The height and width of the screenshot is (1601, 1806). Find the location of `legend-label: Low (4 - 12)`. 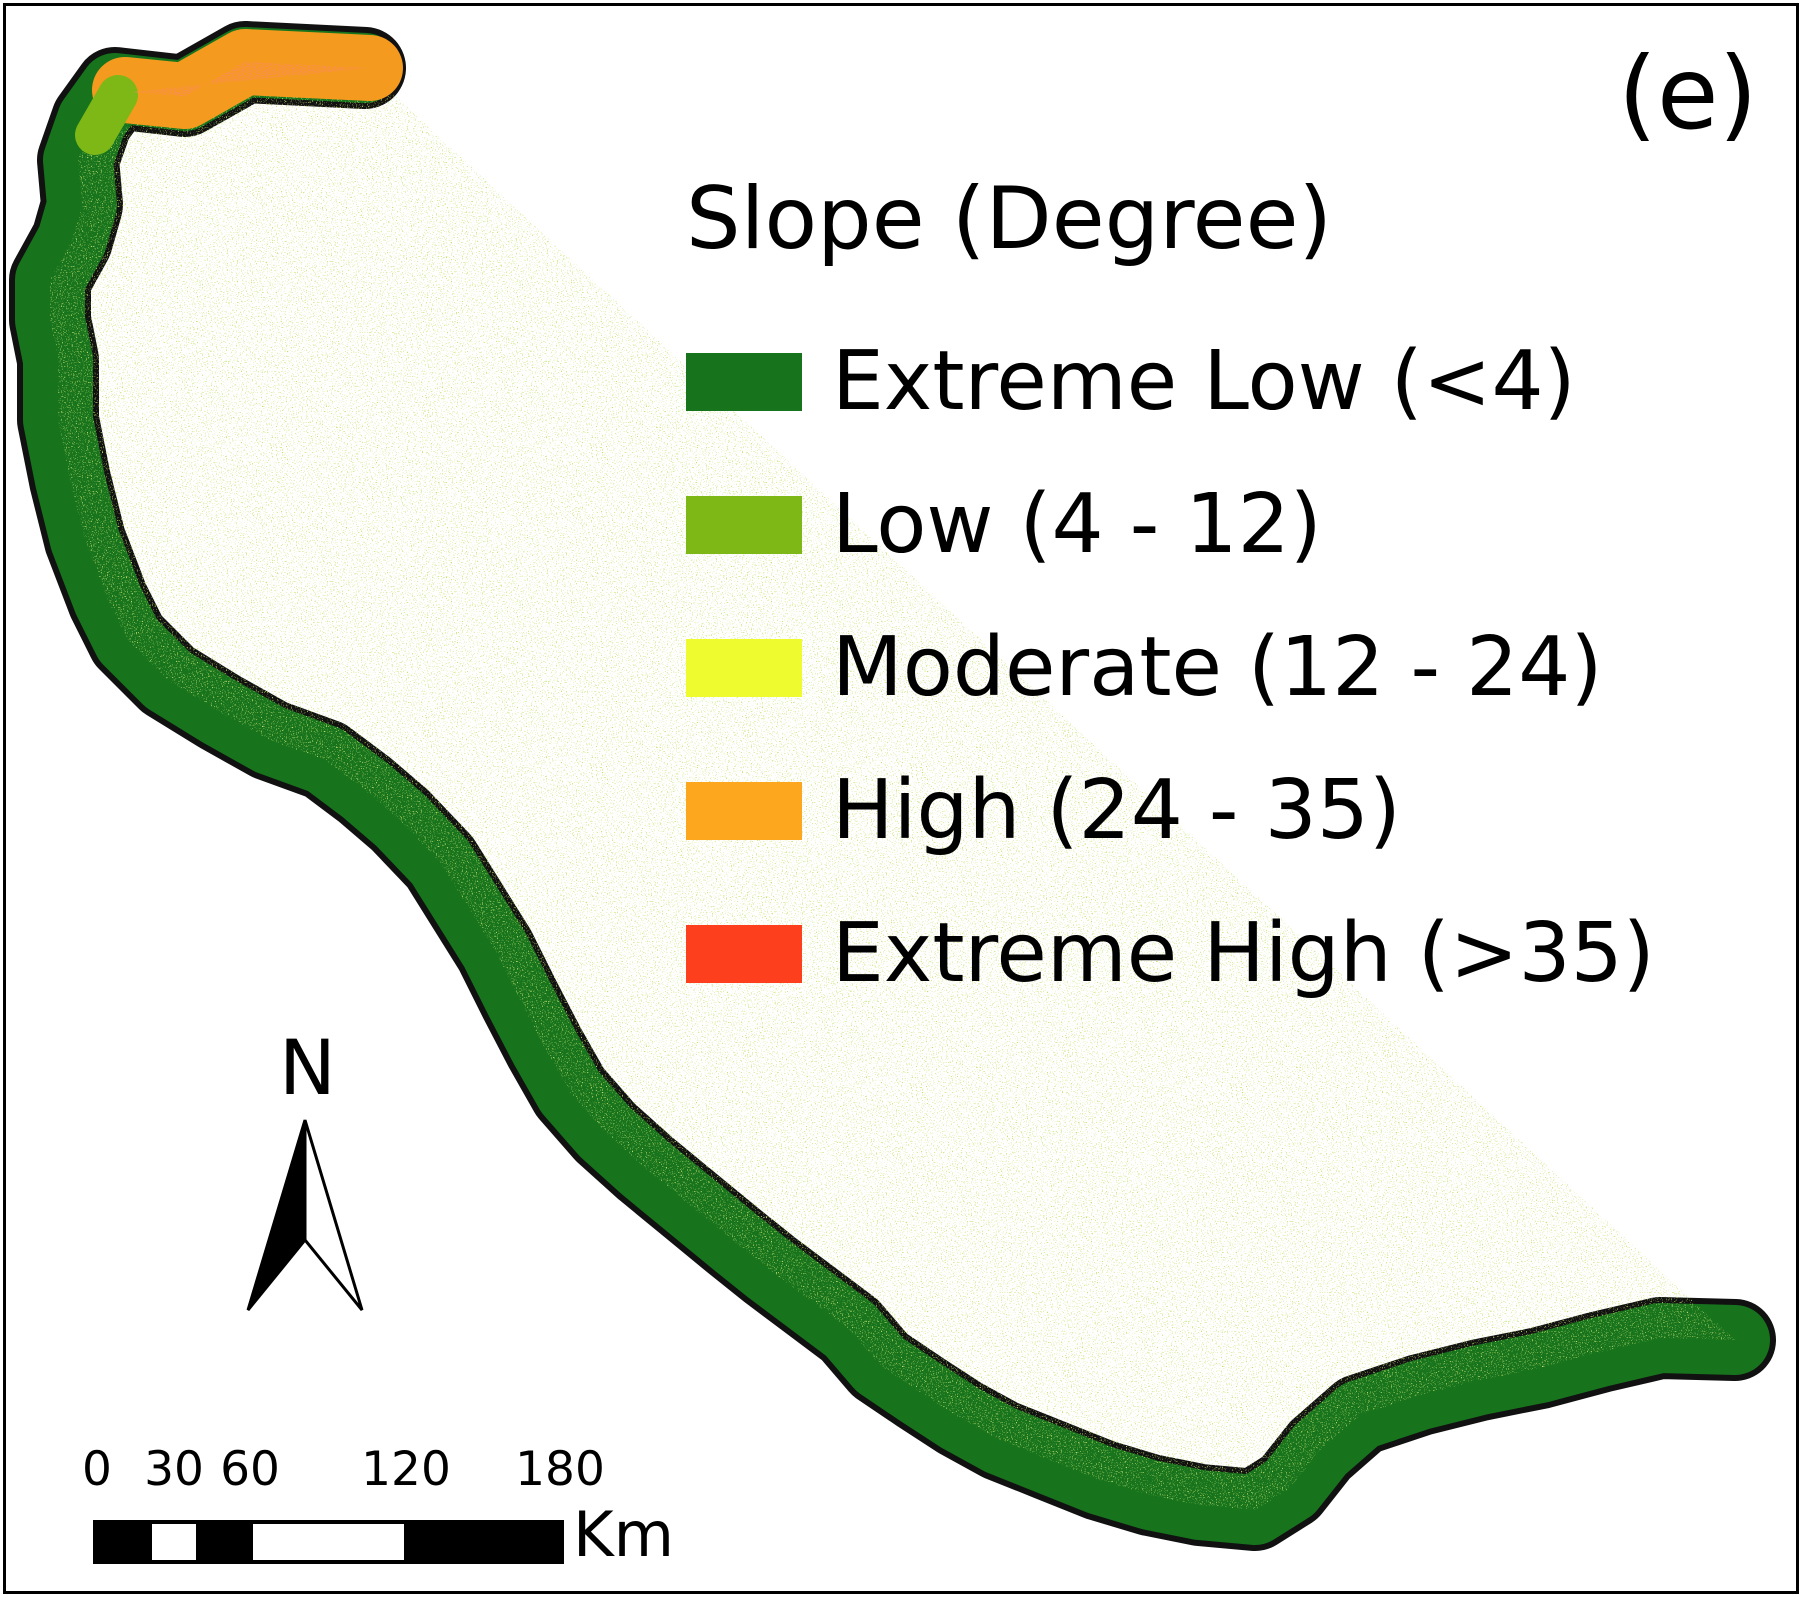

legend-label: Low (4 - 12) is located at coordinates (1077, 524).